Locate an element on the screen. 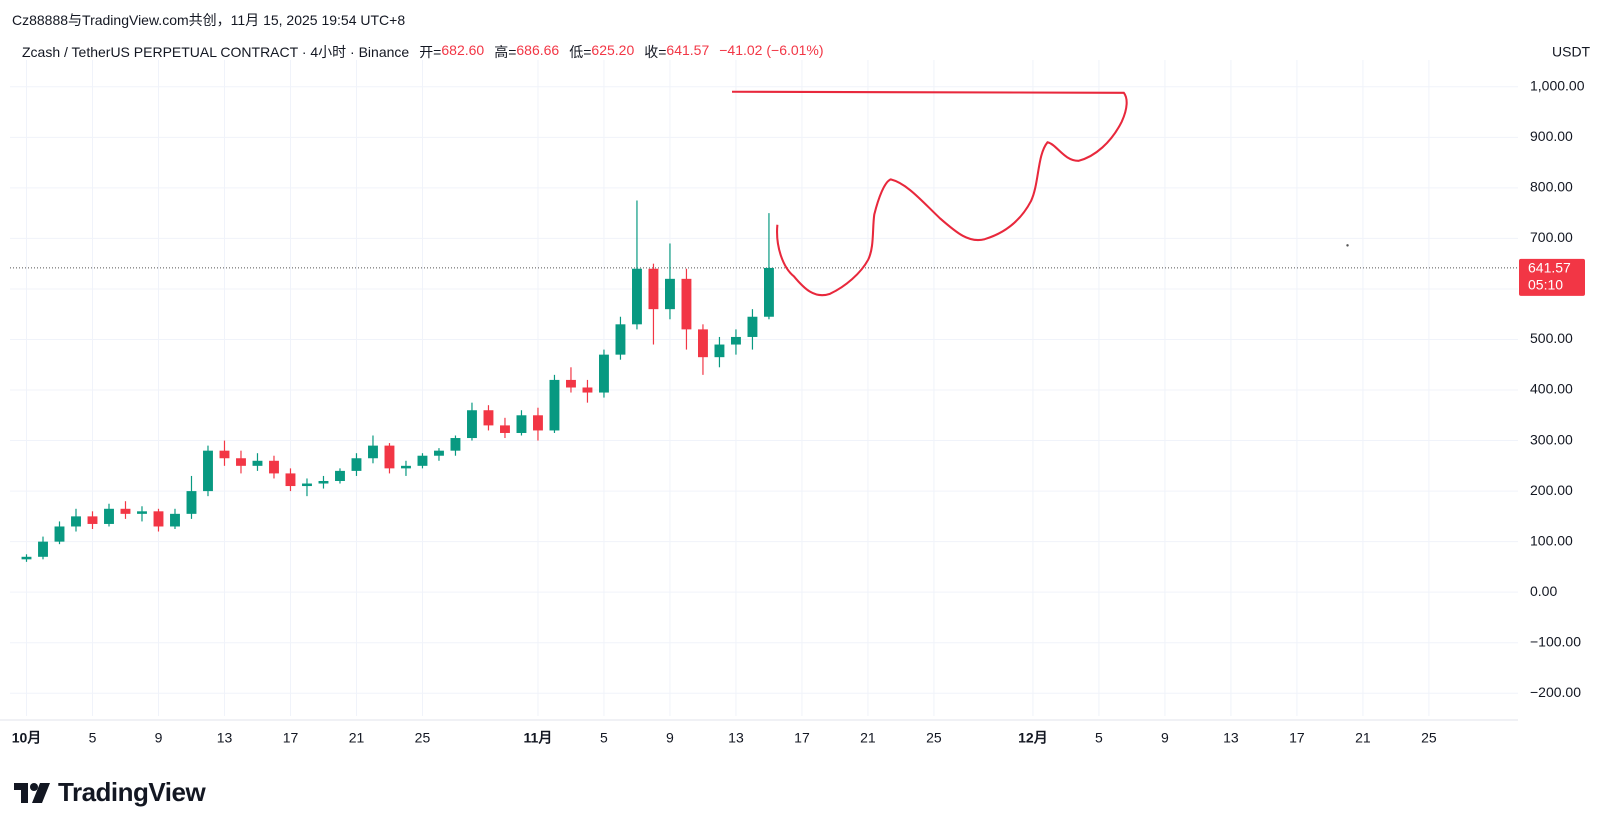  x-tick-label: 12月 is located at coordinates (1033, 738).